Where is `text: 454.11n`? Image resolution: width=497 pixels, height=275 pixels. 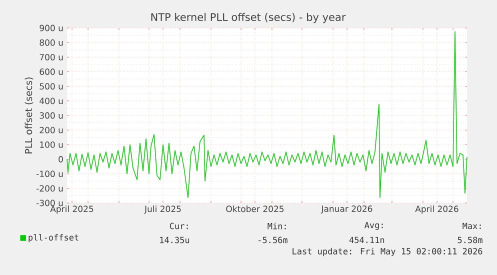 text: 454.11n is located at coordinates (366, 240).